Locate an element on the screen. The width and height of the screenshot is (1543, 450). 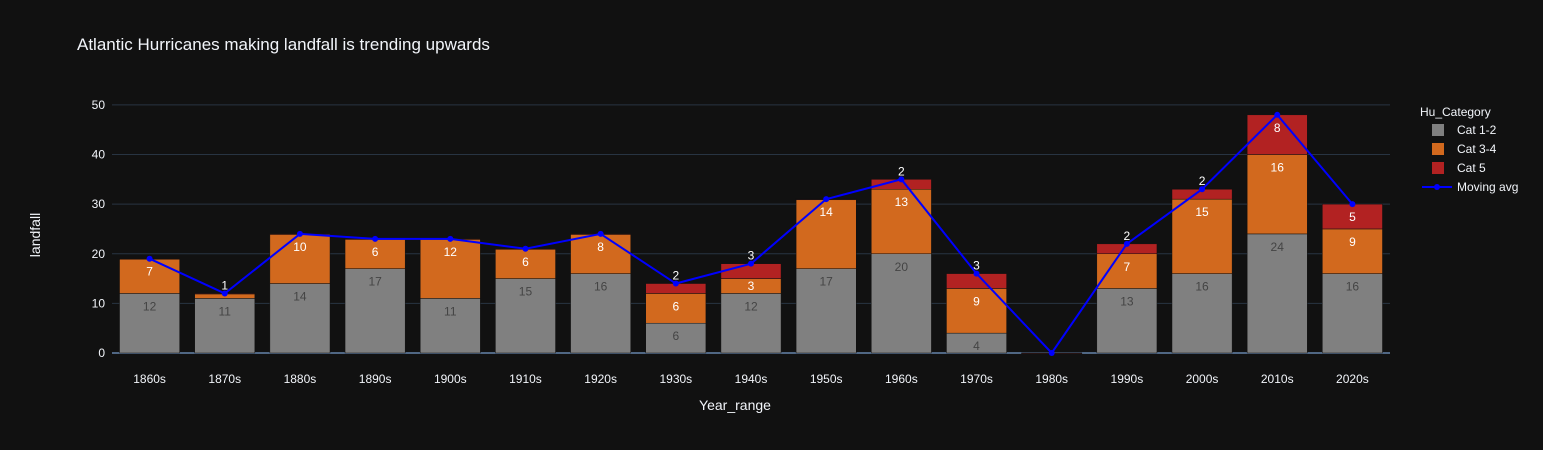
x-tick-label: 1970s is located at coordinates (976, 379).